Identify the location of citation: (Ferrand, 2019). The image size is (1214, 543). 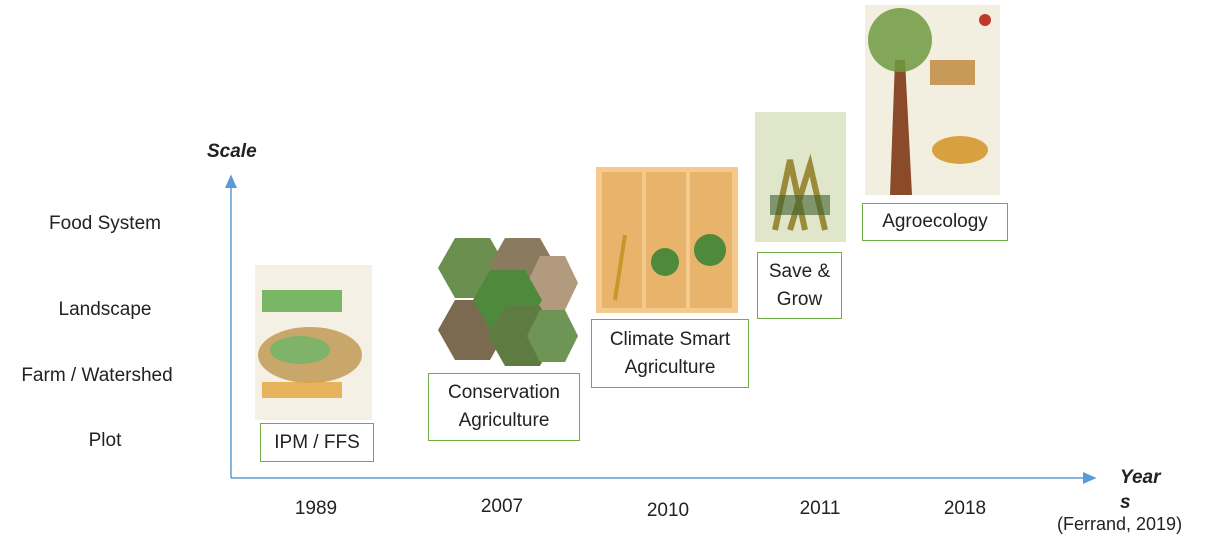
(1120, 524).